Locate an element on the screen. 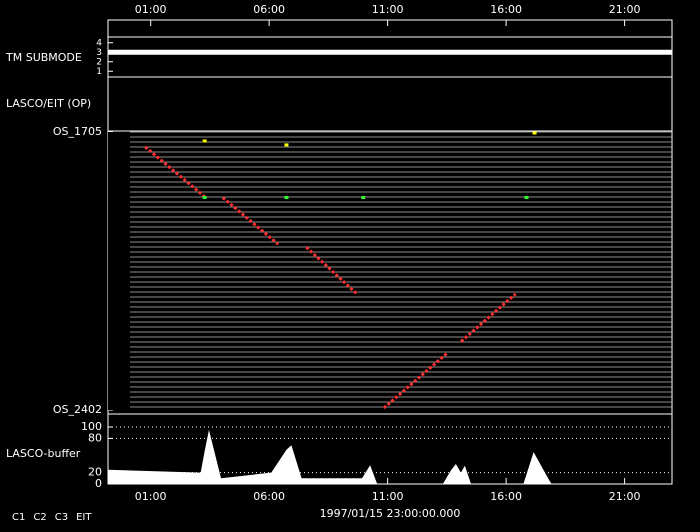  y-tick-label: 2 is located at coordinates (99, 62).